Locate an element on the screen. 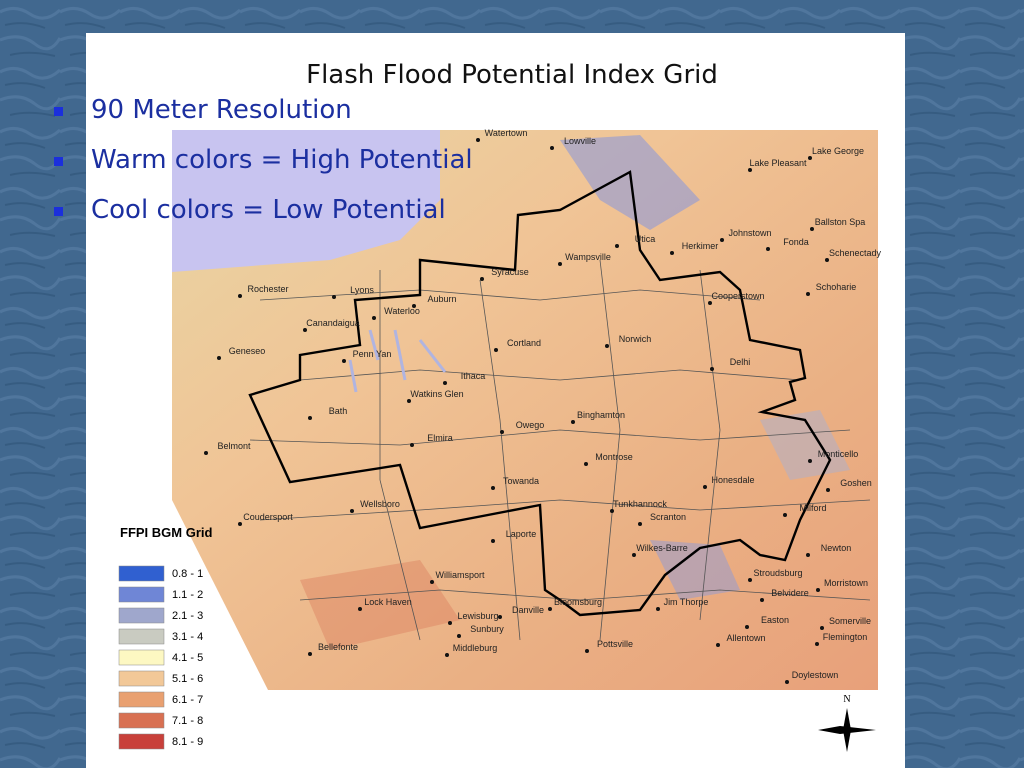 Image resolution: width=1024 pixels, height=768 pixels. place-label: Syracuse is located at coordinates (510, 272).